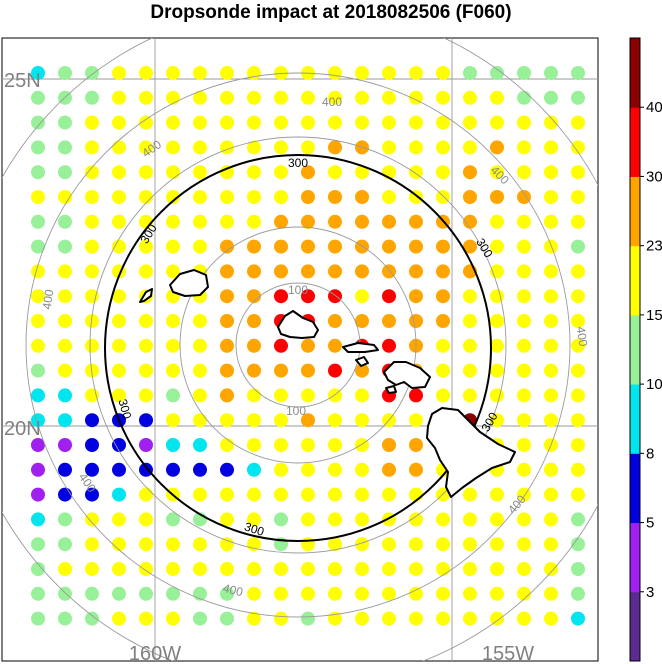  What do you see at coordinates (146, 295) in the screenshot?
I see `island-niihau` at bounding box center [146, 295].